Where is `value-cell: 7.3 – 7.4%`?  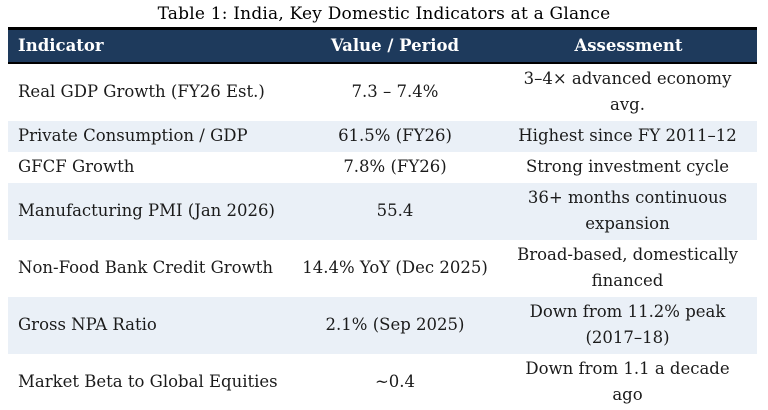 value-cell: 7.3 – 7.4% is located at coordinates (395, 91).